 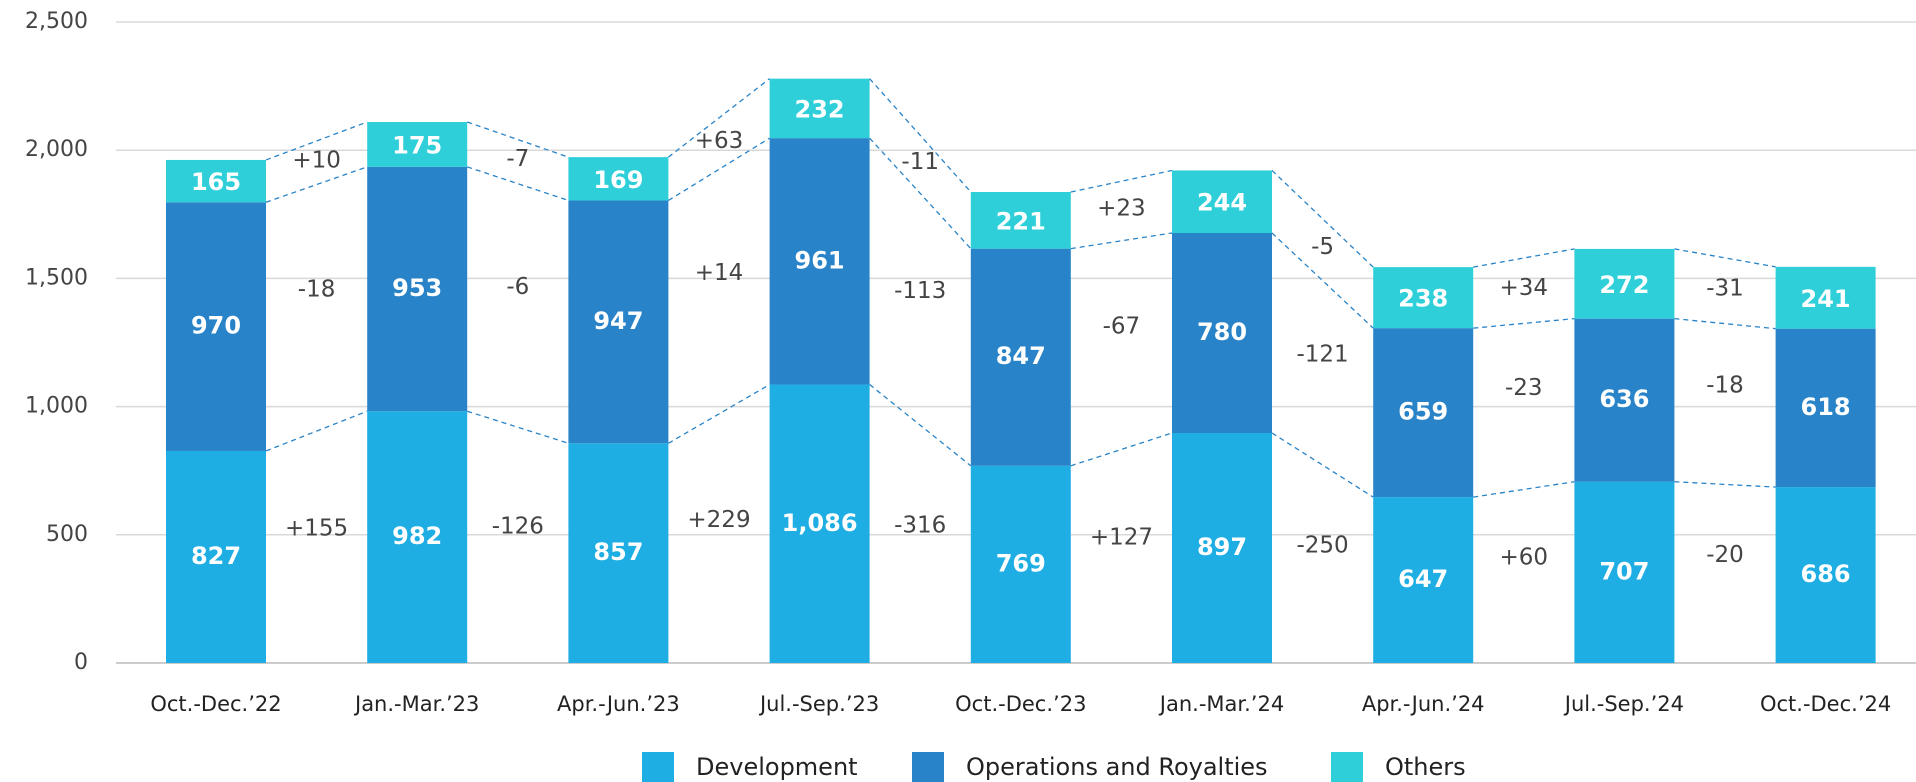 I want to click on change-label: -316, so click(x=920, y=526).